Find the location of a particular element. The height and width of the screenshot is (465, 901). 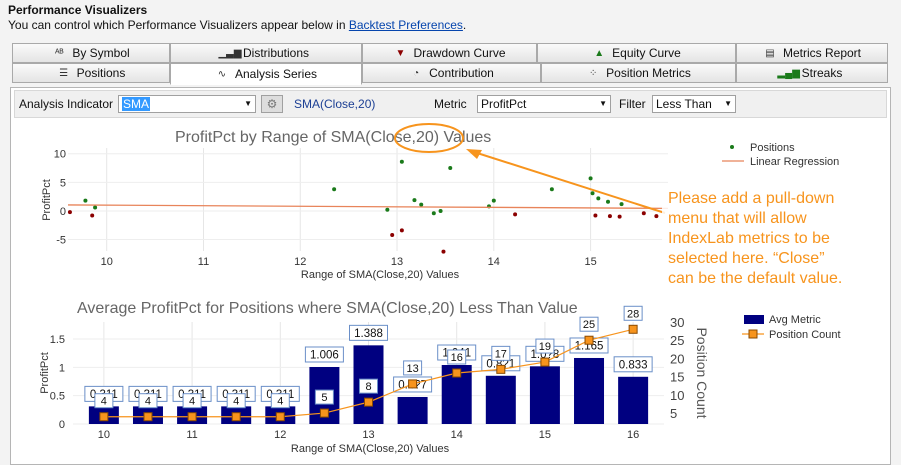

count-label: 16 is located at coordinates (457, 358).